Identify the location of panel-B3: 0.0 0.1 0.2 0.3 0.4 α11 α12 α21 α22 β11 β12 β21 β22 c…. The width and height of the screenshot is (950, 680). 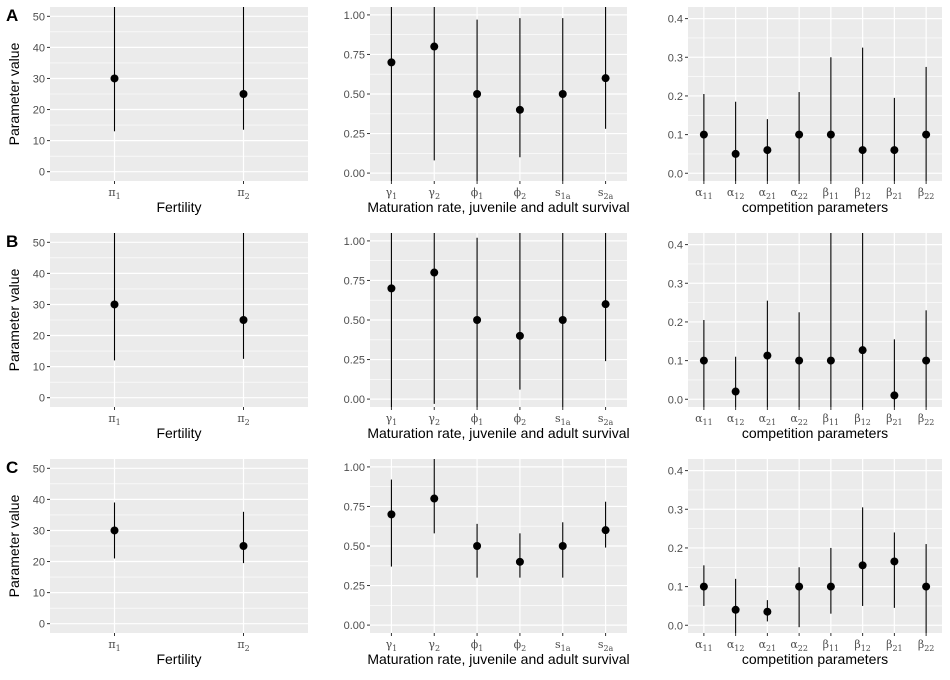
(805, 337).